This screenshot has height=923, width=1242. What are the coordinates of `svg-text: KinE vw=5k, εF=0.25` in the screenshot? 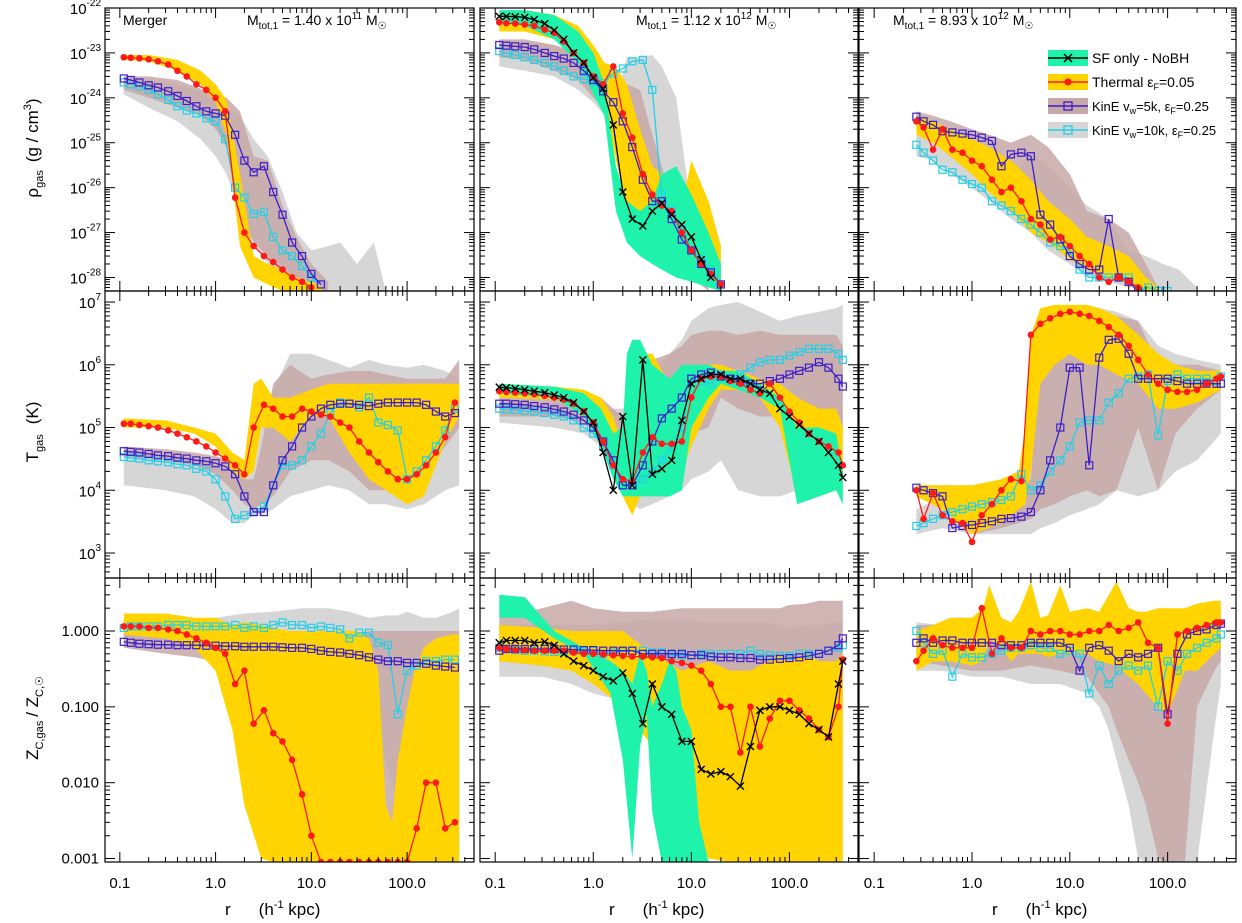 It's located at (1150, 107).